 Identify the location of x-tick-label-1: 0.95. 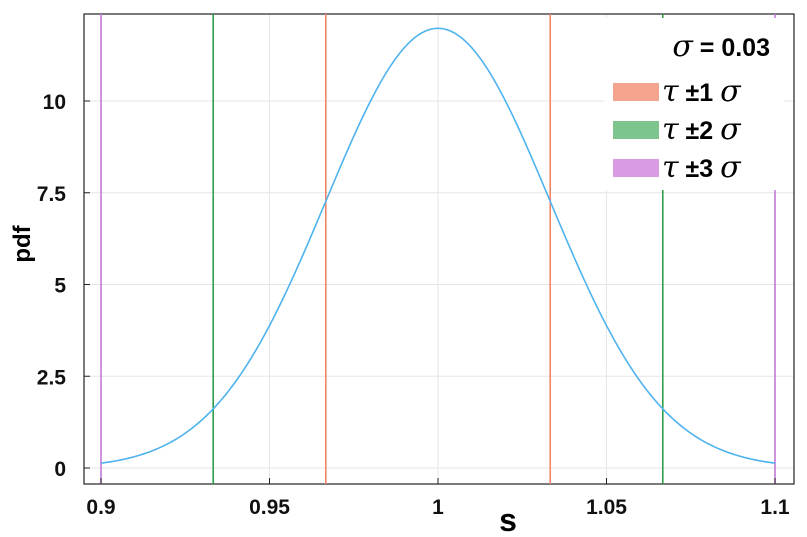
(269, 507).